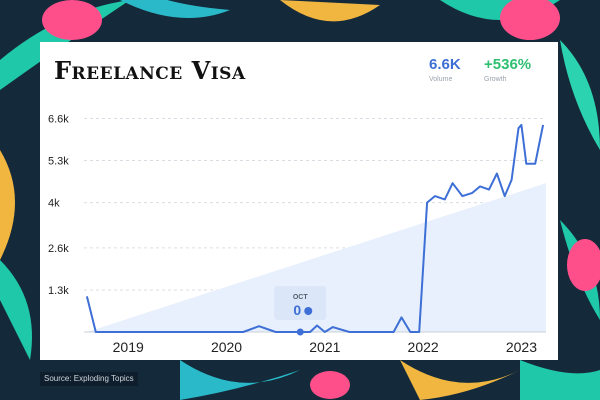 Image resolution: width=600 pixels, height=400 pixels. What do you see at coordinates (308, 311) in the screenshot?
I see `tooltip-info-icon` at bounding box center [308, 311].